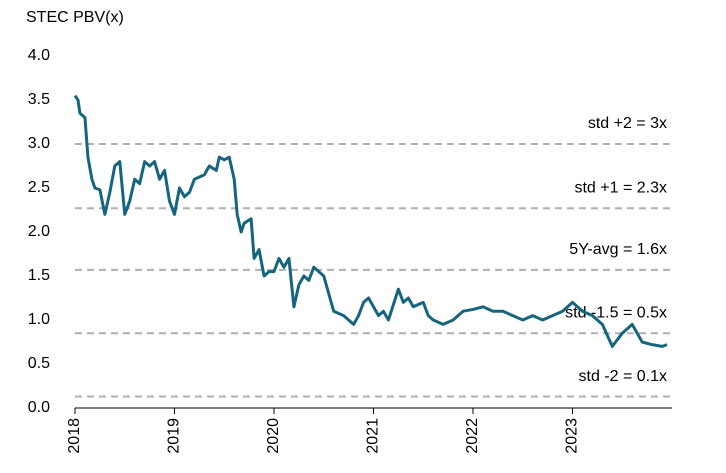  I want to click on y-tick-label: 0.0, so click(39, 407).